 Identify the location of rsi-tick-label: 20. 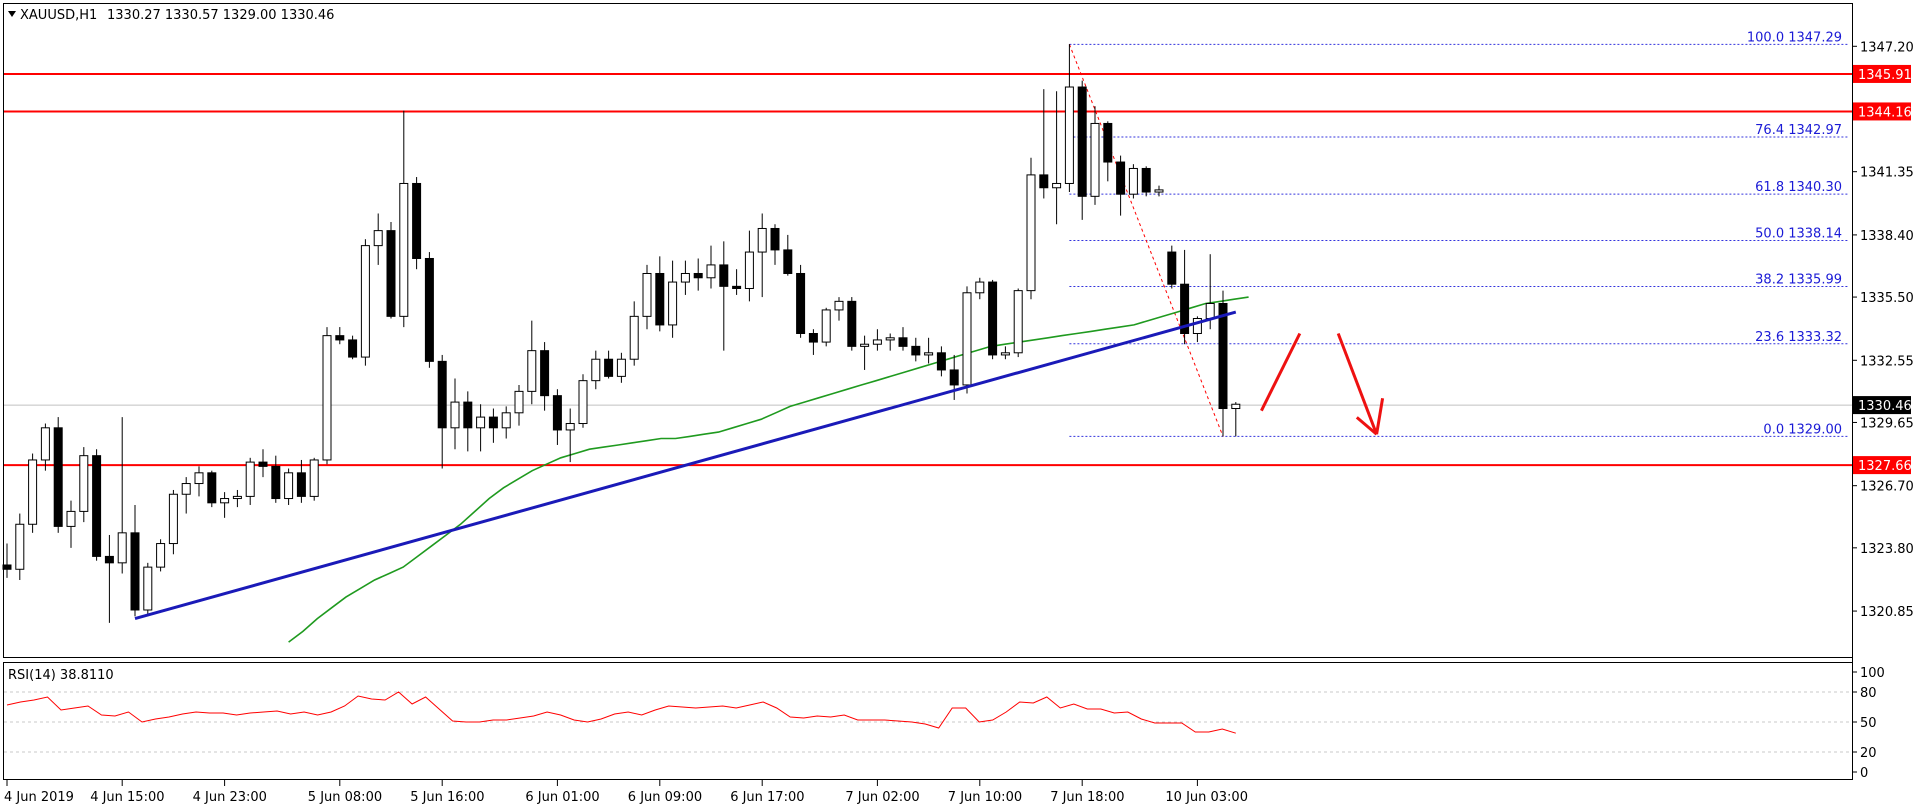
(1868, 753).